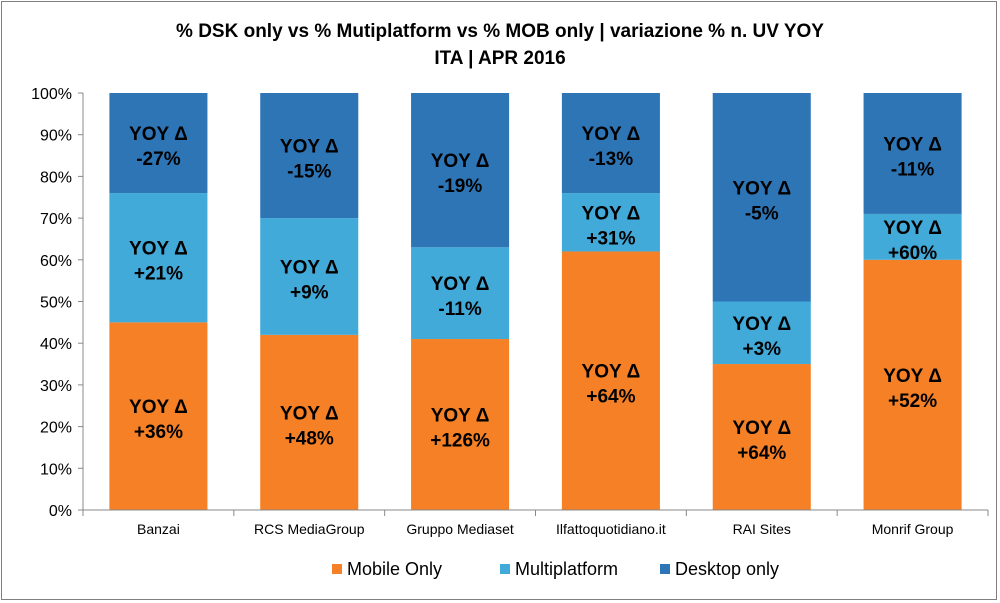  What do you see at coordinates (727, 569) in the screenshot?
I see `legend-label: Desktop only` at bounding box center [727, 569].